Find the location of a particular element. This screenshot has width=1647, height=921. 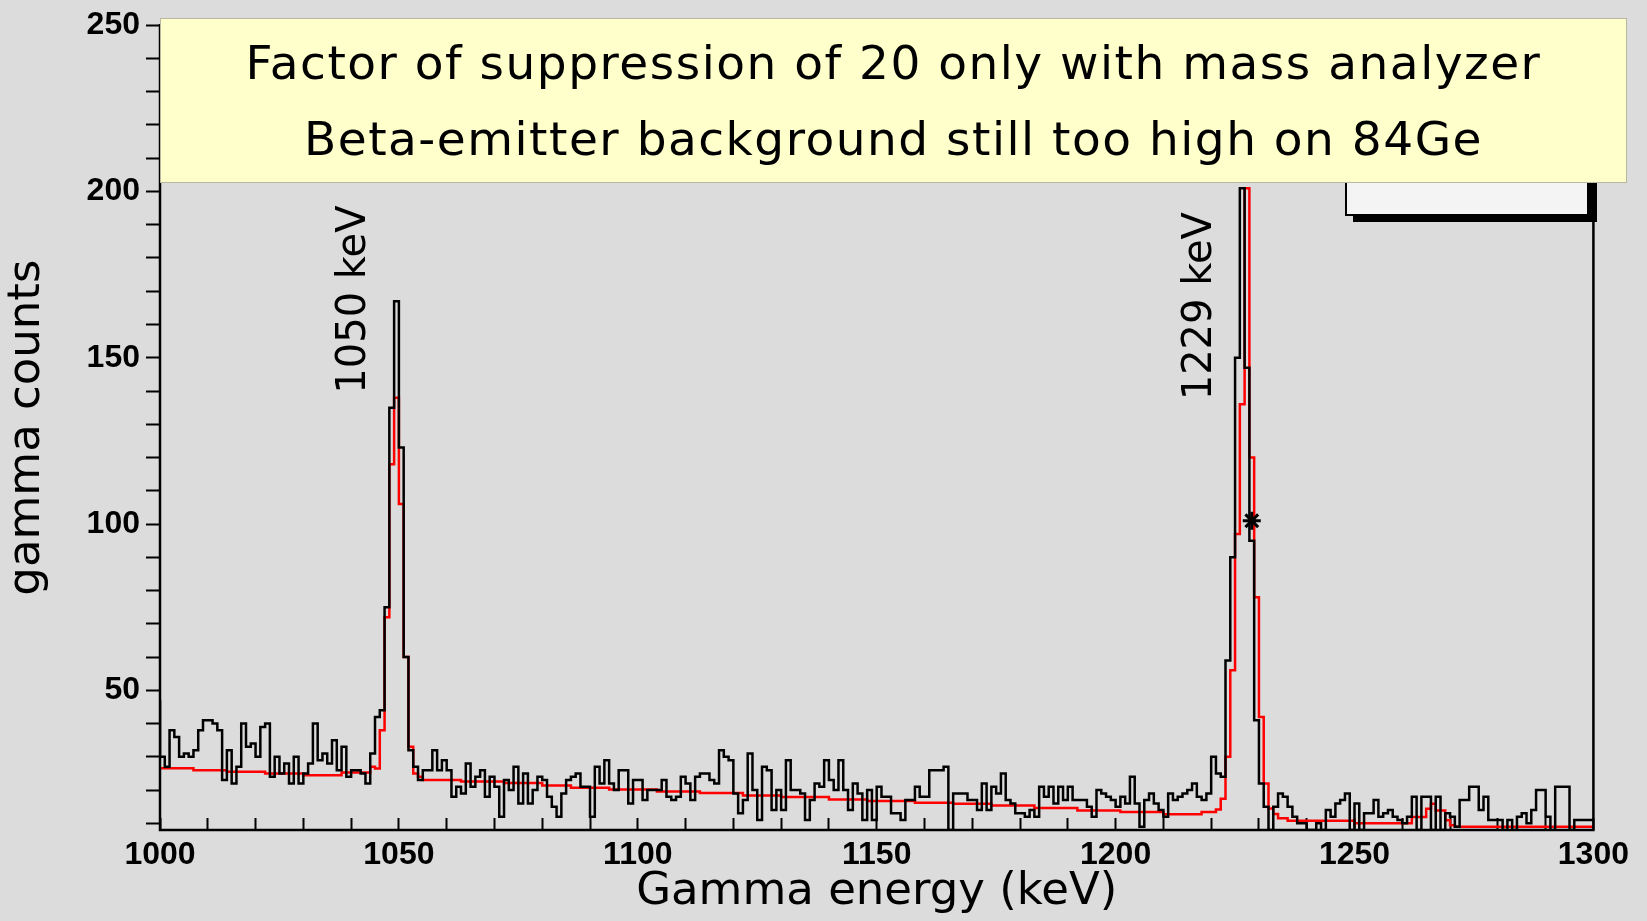

y-tick-label: 250 is located at coordinates (113, 23).